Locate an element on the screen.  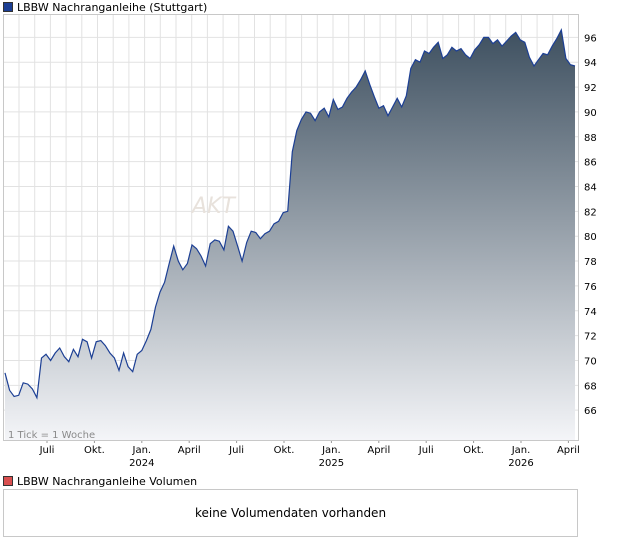
y-tick-label: 66 is located at coordinates (590, 411).